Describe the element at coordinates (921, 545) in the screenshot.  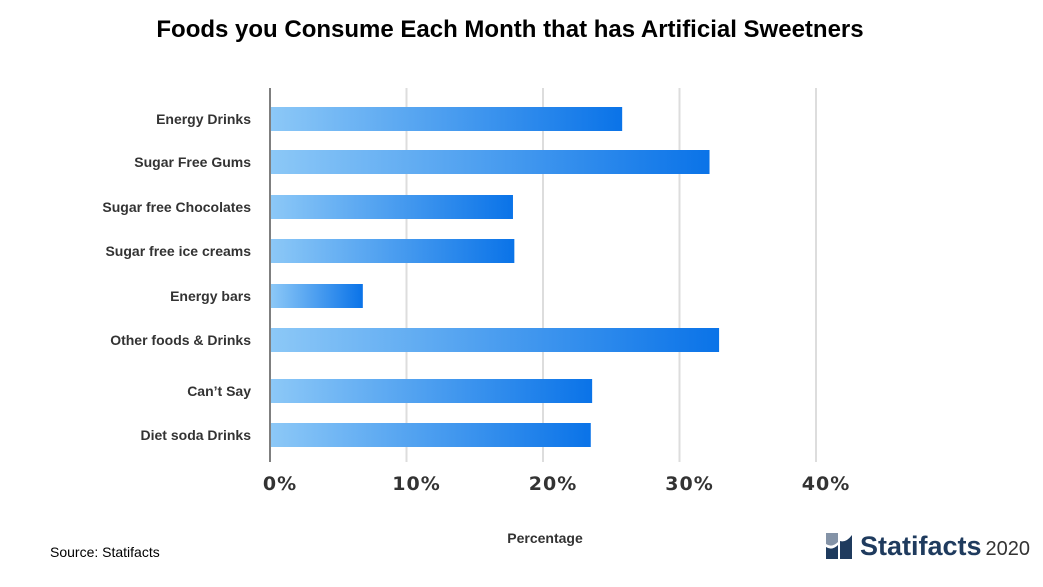
I see `brand-name: Statifacts` at that location.